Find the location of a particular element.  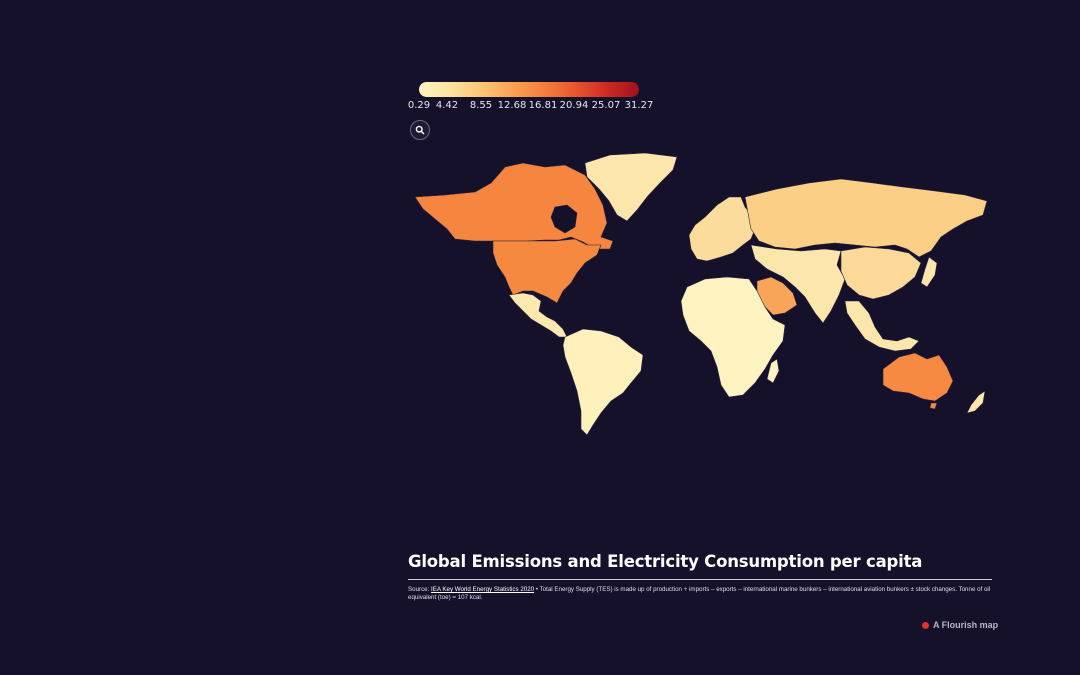

legend-tick: 20.94 is located at coordinates (574, 105).